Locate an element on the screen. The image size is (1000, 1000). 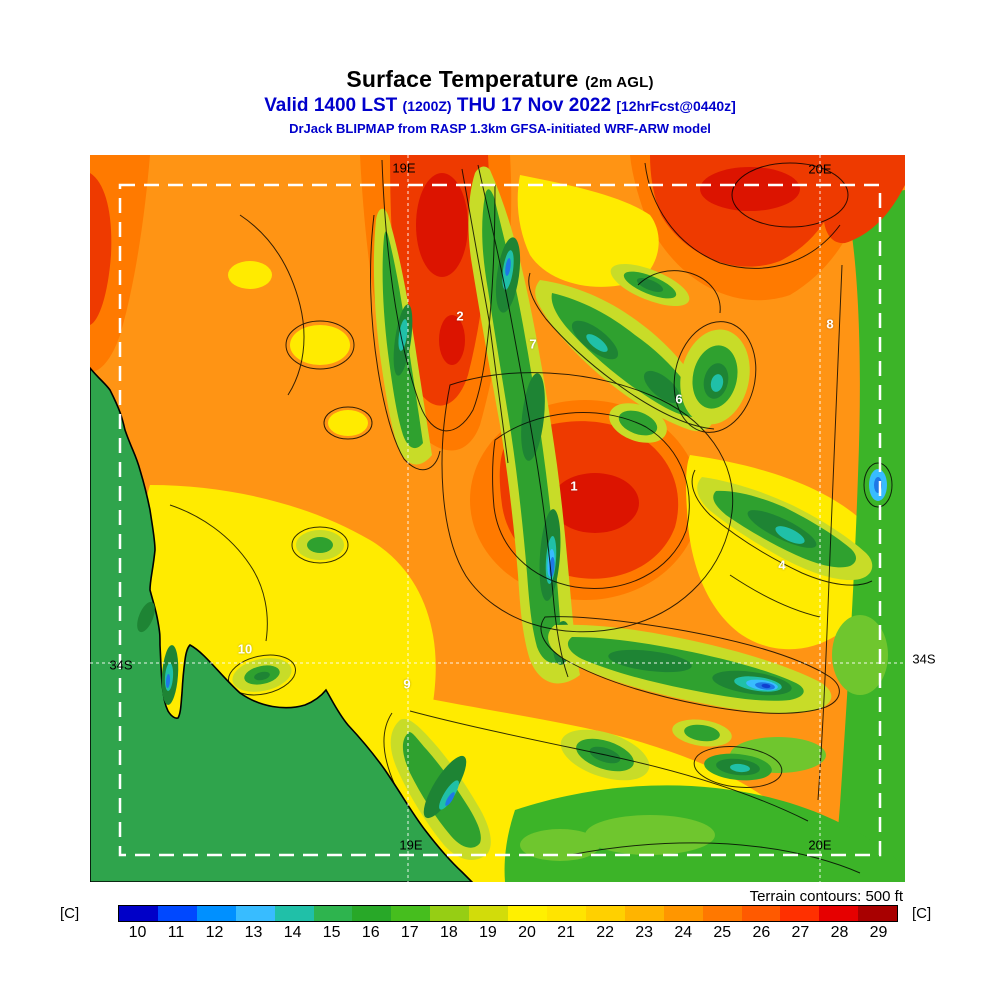
colorbar-tick-label: 28 is located at coordinates (839, 932).